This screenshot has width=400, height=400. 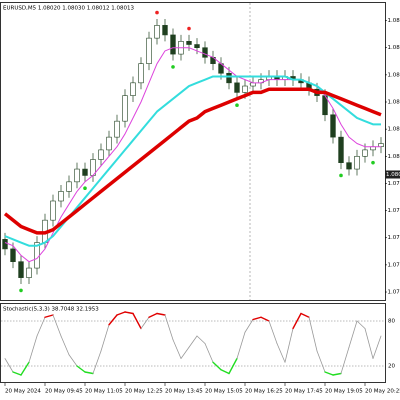 What do you see at coordinates (394, 293) in the screenshot?
I see `y-tick-label: 1.07645` at bounding box center [394, 293].